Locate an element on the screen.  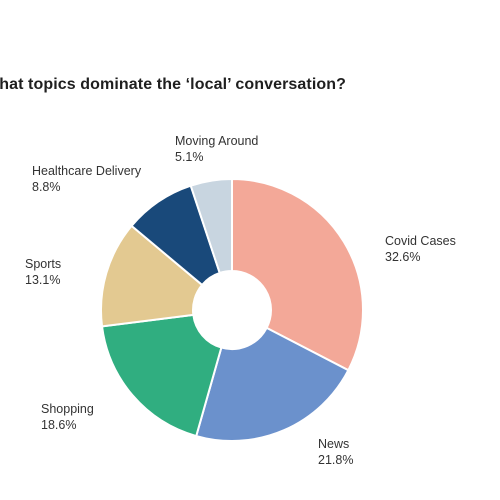
slice-sports is located at coordinates (152, 276).